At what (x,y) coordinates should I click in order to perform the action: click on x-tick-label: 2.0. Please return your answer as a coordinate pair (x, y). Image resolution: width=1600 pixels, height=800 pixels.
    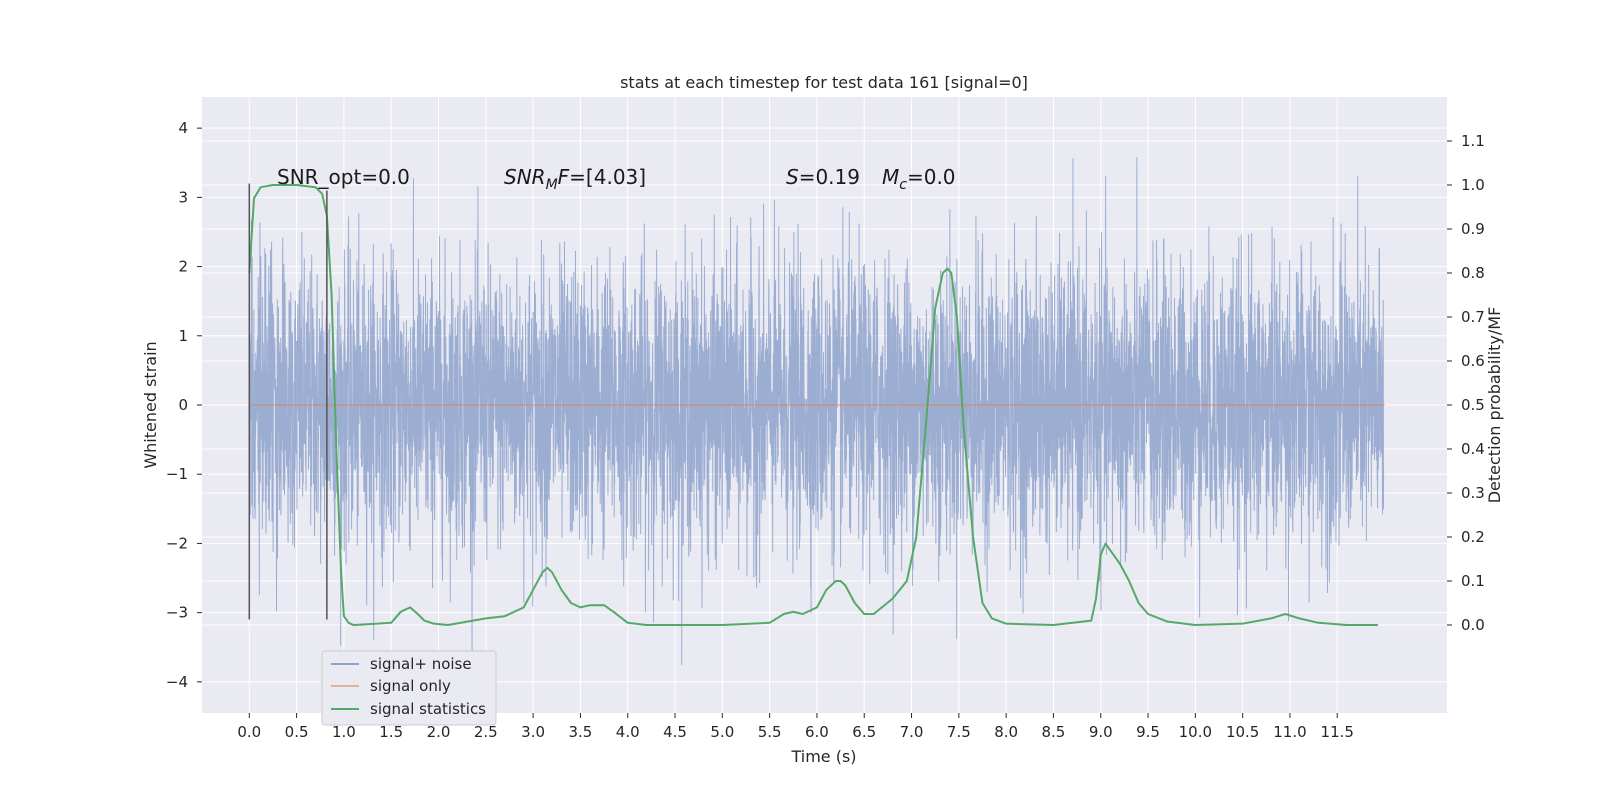
    Looking at the image, I should click on (439, 732).